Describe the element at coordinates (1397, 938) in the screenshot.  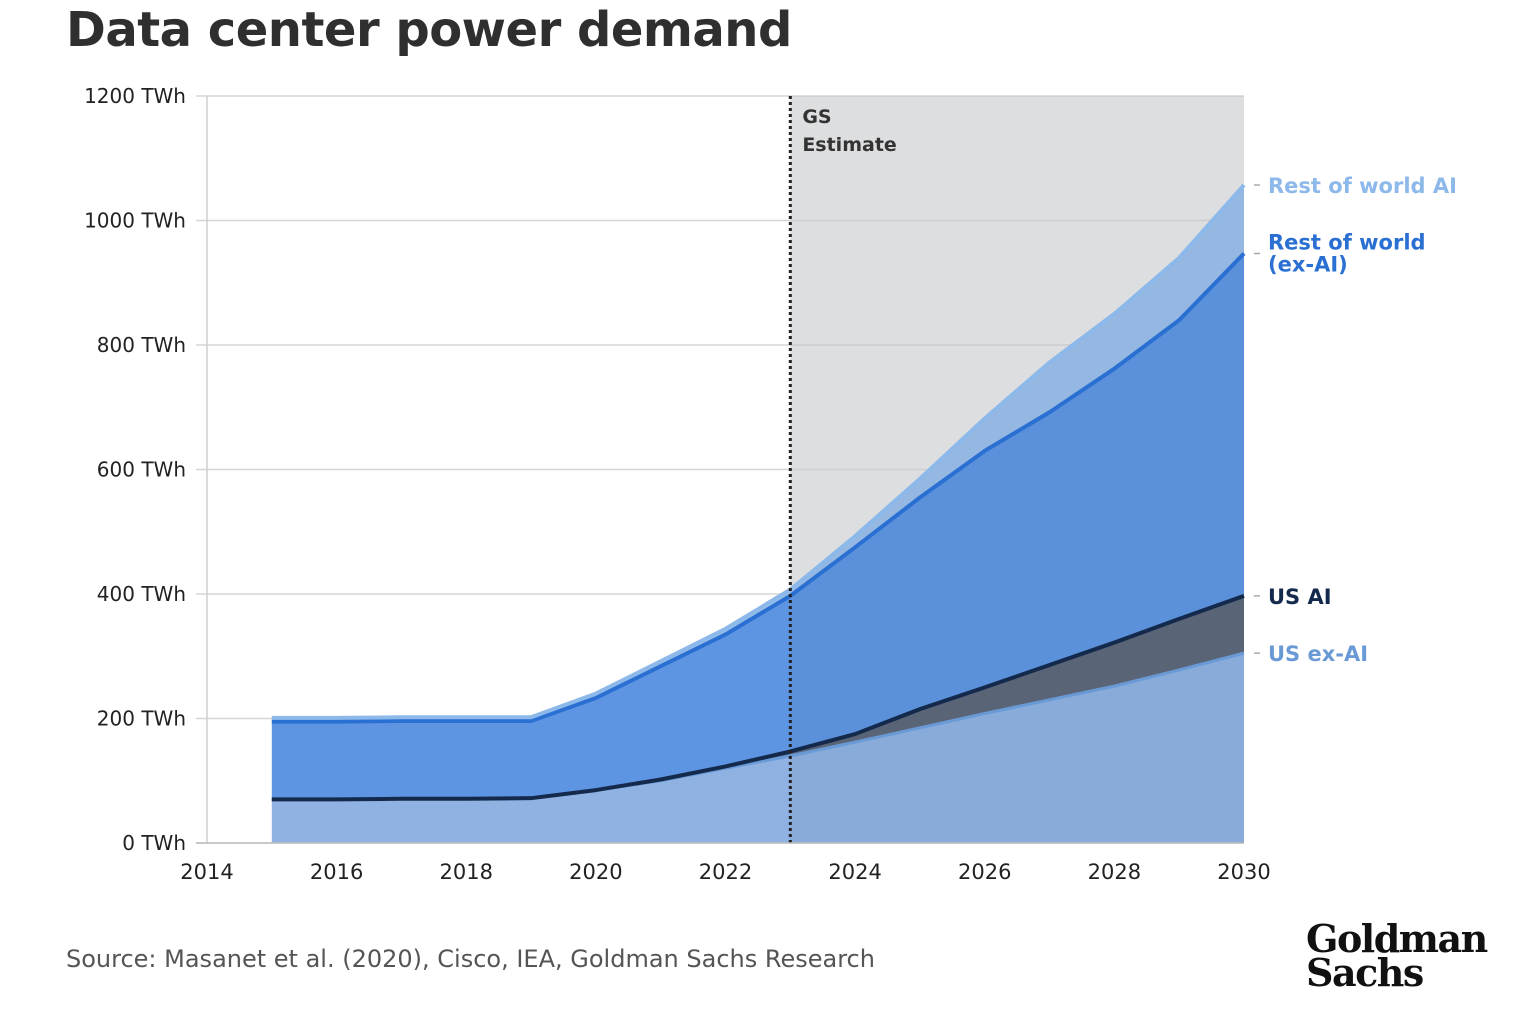
I see `logo-line-1: Goldman` at that location.